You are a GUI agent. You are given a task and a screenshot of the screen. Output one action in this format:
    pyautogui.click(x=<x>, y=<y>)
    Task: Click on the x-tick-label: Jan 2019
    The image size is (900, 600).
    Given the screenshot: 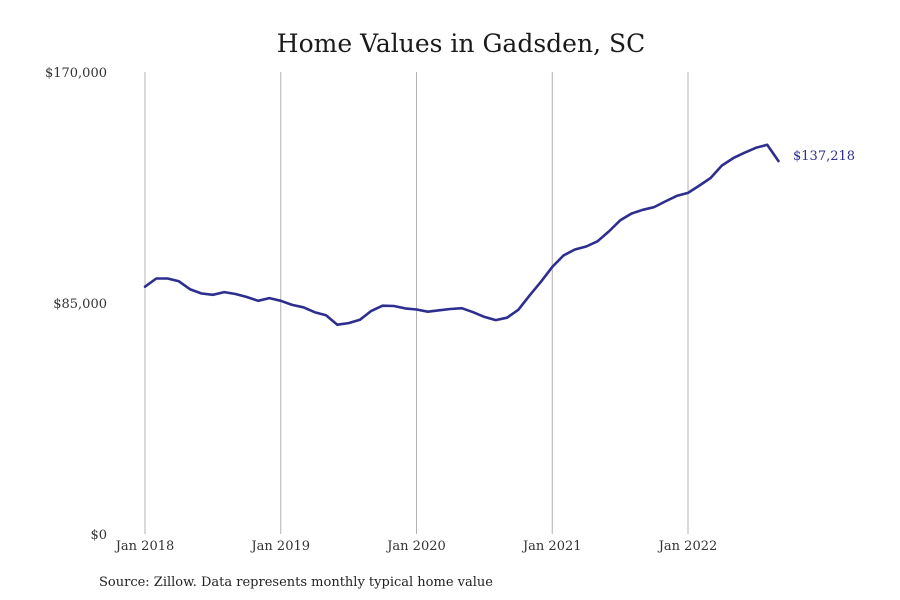 What is the action you would take?
    pyautogui.click(x=279, y=546)
    